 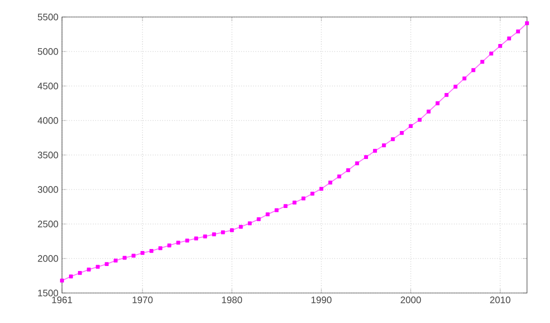 What do you see at coordinates (322, 300) in the screenshot?
I see `x-tick-label: 1990` at bounding box center [322, 300].